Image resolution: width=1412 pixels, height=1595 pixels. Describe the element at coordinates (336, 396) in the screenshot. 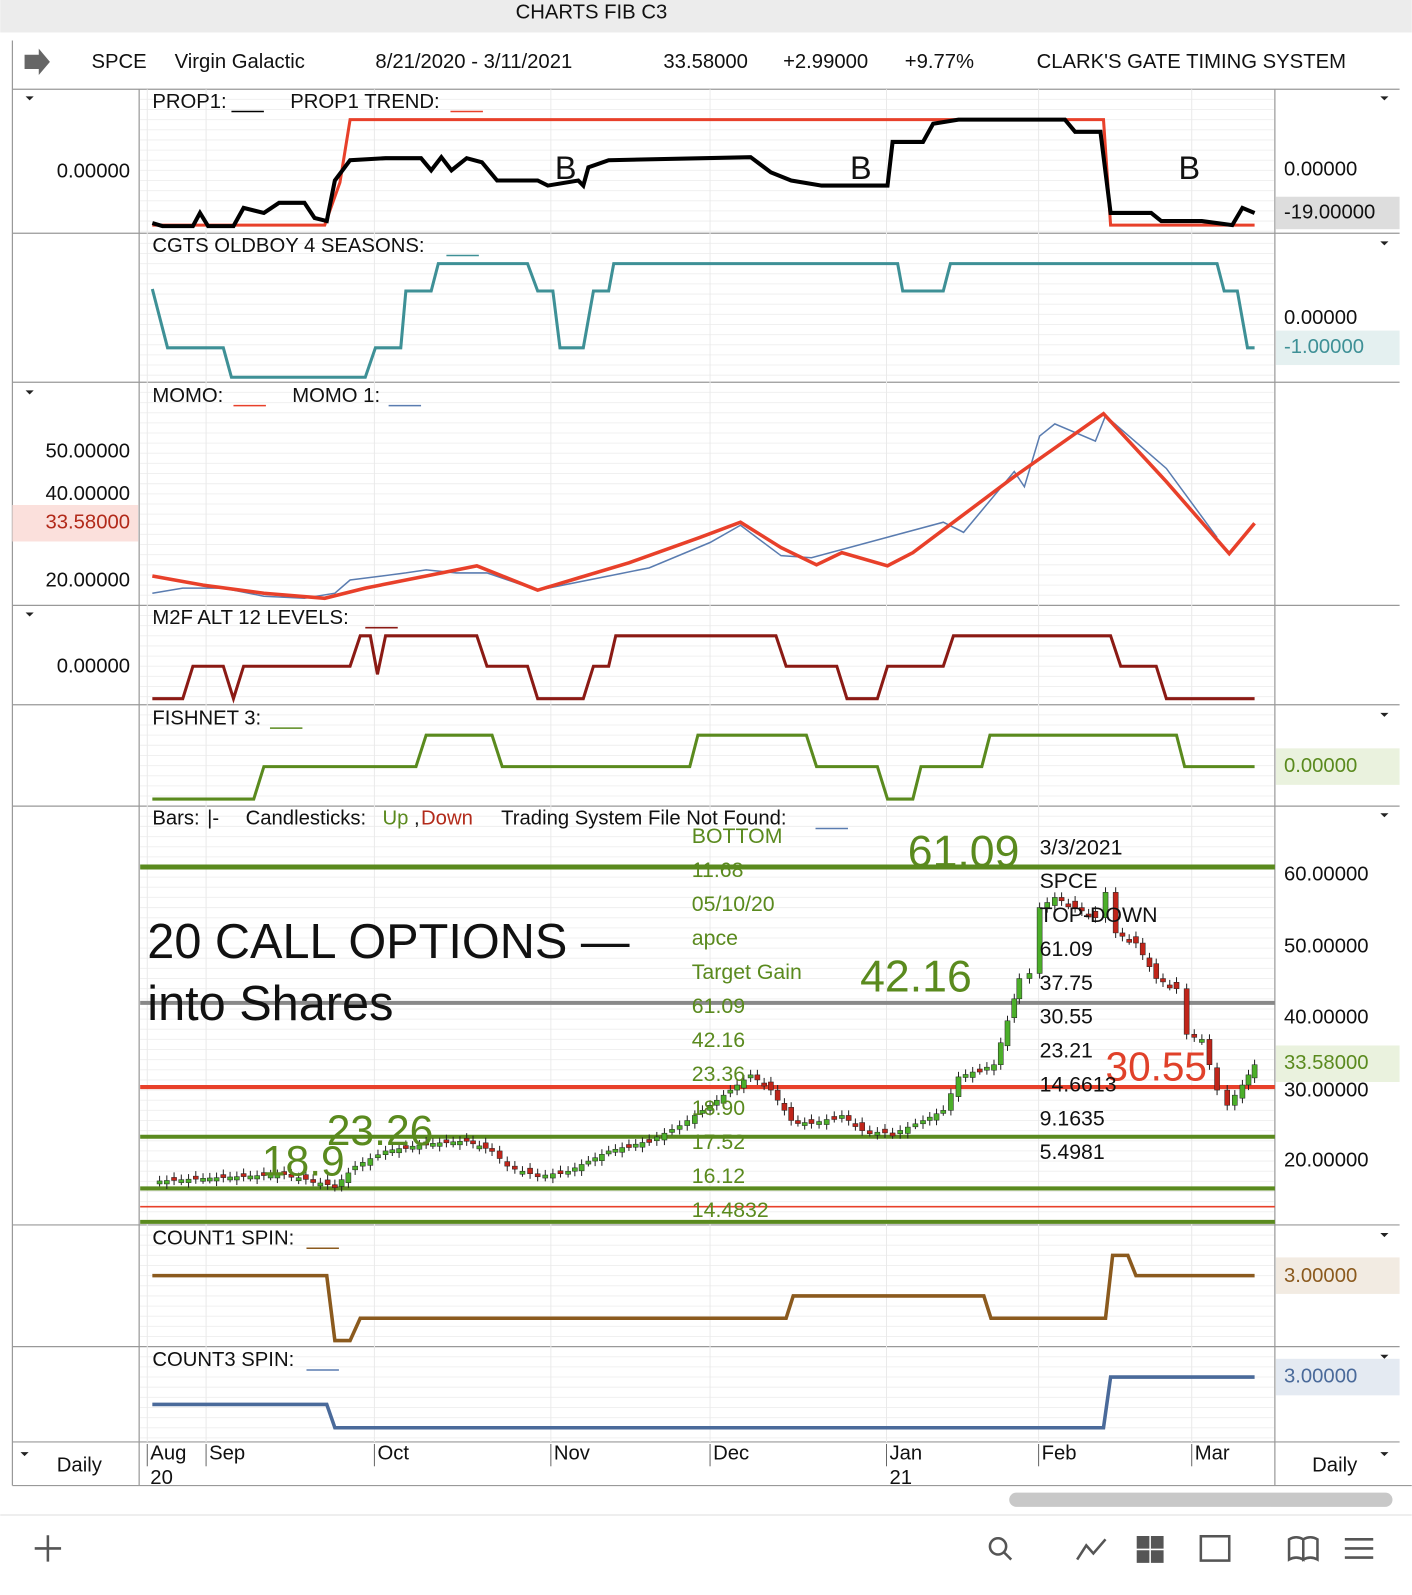

I see `legend: MOMO 1:` at that location.